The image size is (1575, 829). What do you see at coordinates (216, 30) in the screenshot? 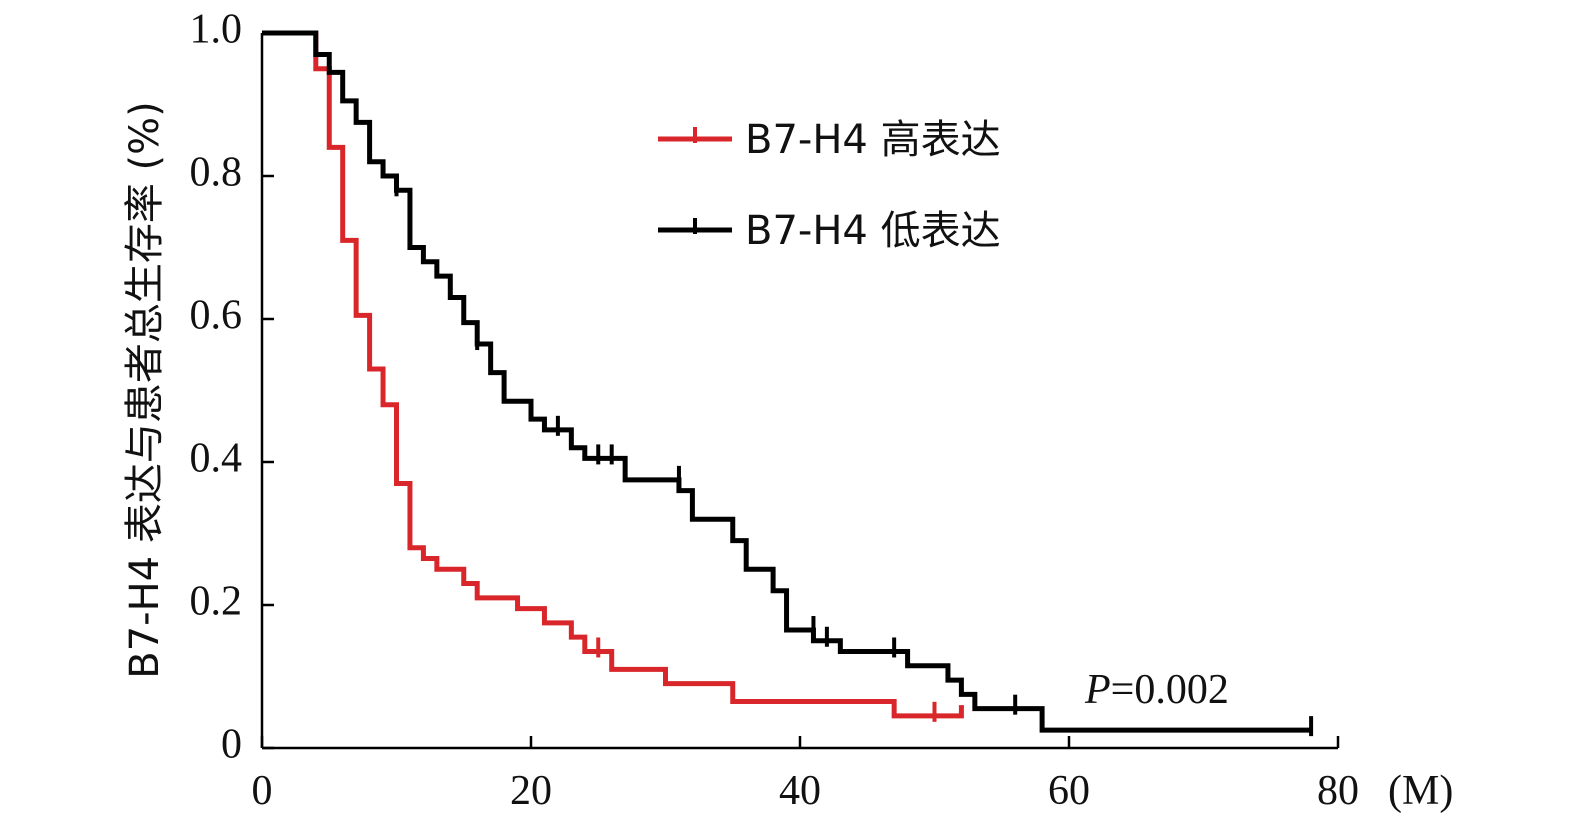
I see `y-tick-label: 1.0` at bounding box center [216, 30].